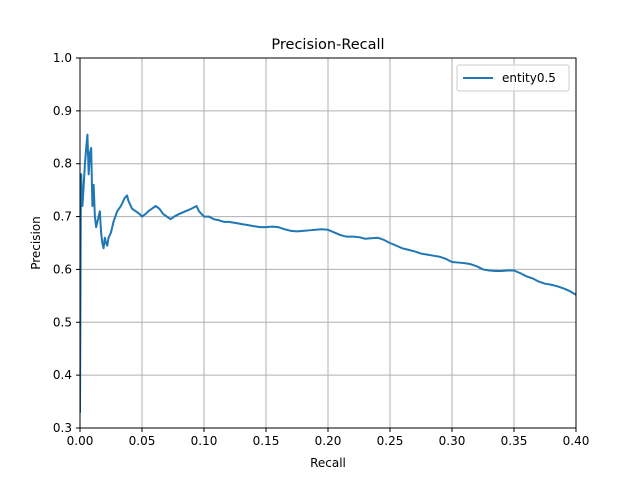 The image size is (640, 480). I want to click on x-tick-label: 0.40, so click(576, 441).